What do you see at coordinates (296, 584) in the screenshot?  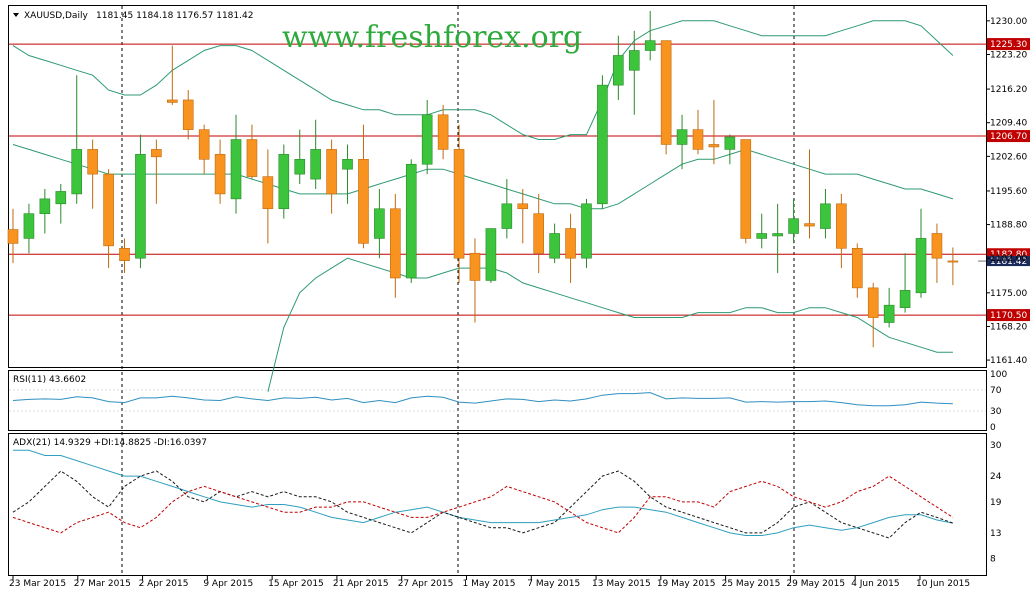 I see `x-tick-label: 15 Apr 2015` at bounding box center [296, 584].